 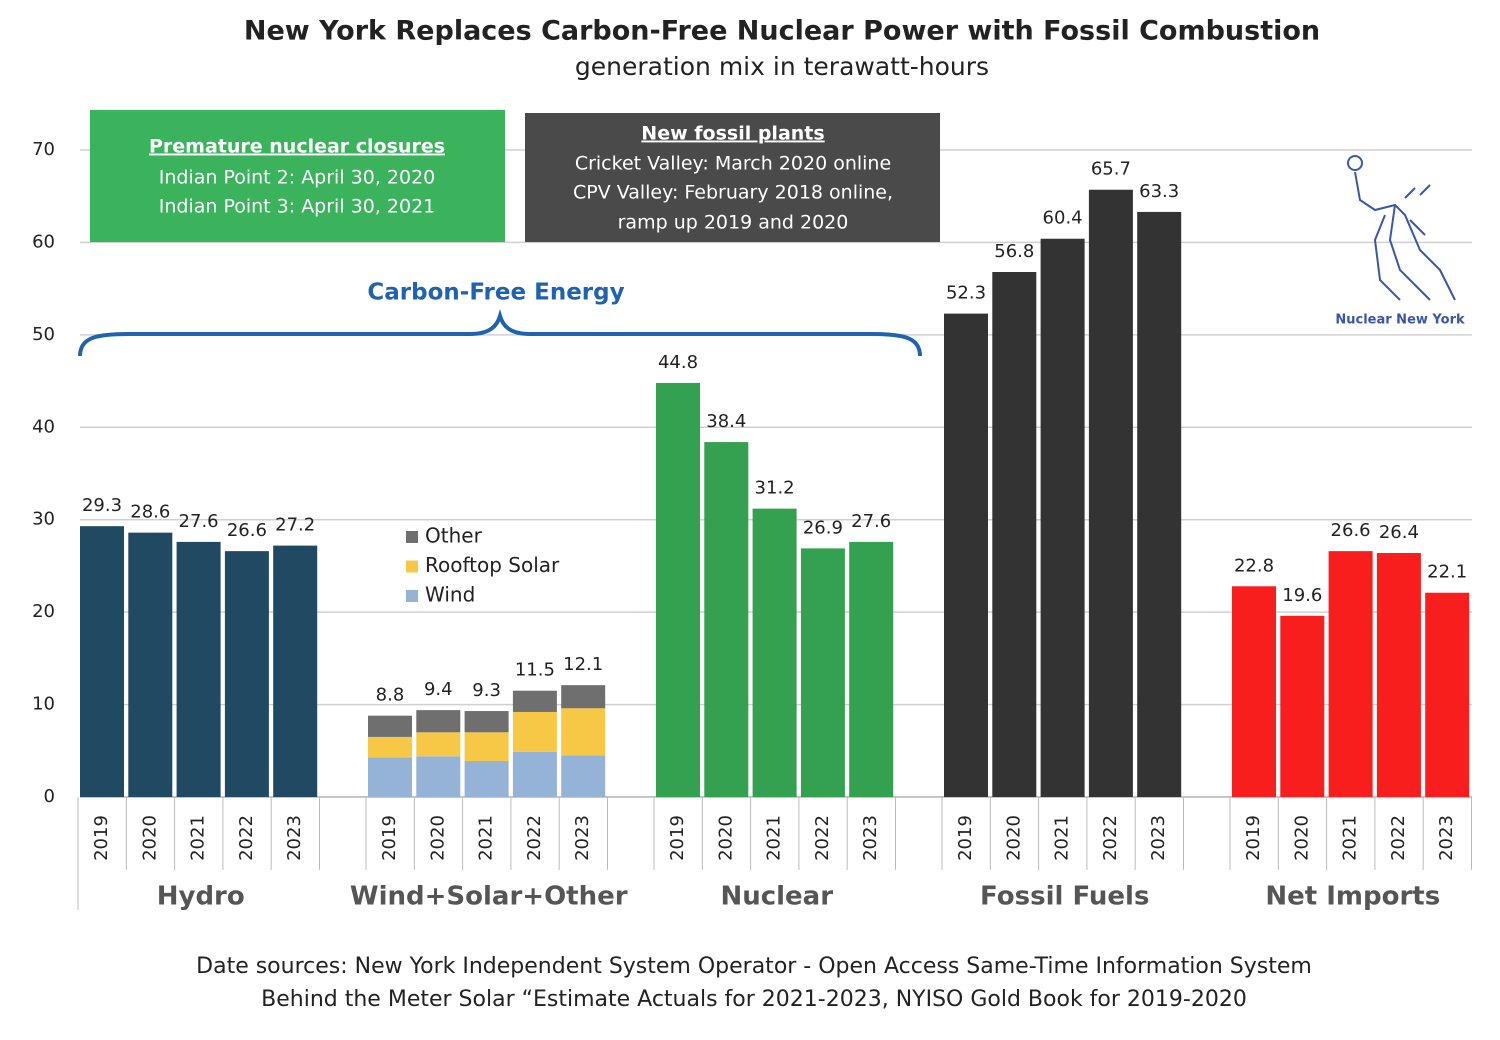 What do you see at coordinates (295, 525) in the screenshot?
I see `value-label: 27.2` at bounding box center [295, 525].